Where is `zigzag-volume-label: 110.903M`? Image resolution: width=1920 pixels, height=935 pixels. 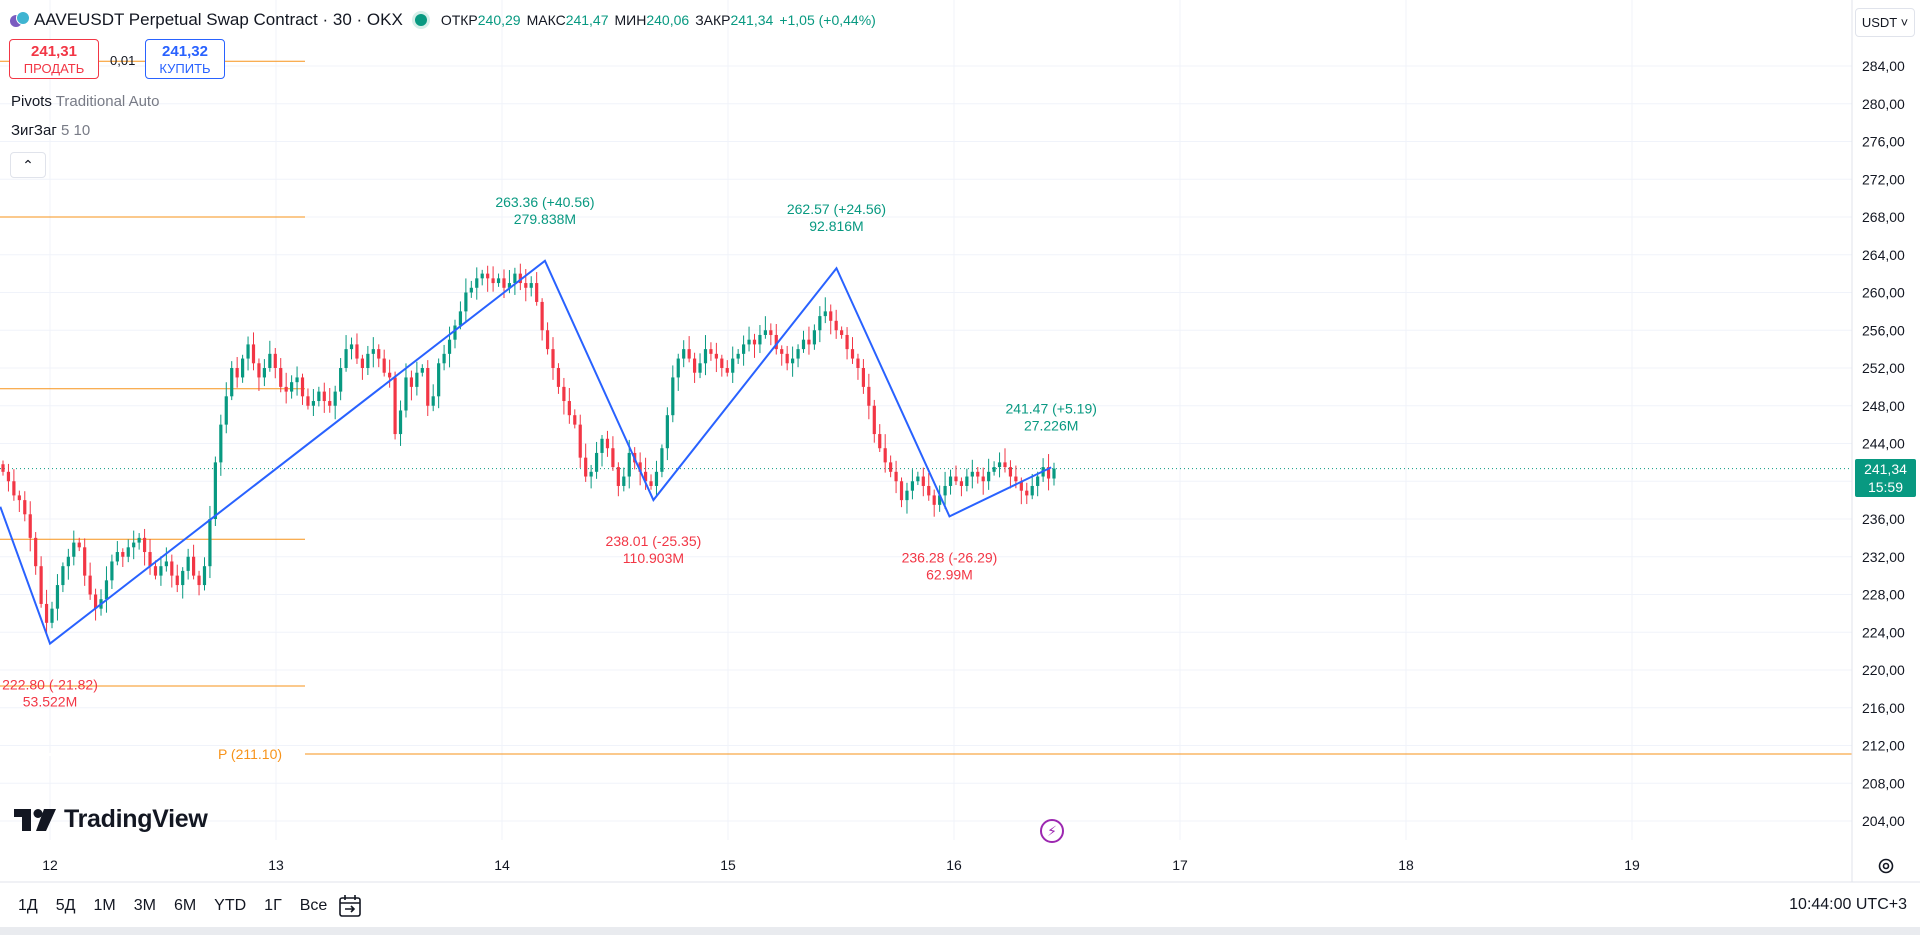
zigzag-volume-label: 110.903M is located at coordinates (653, 558).